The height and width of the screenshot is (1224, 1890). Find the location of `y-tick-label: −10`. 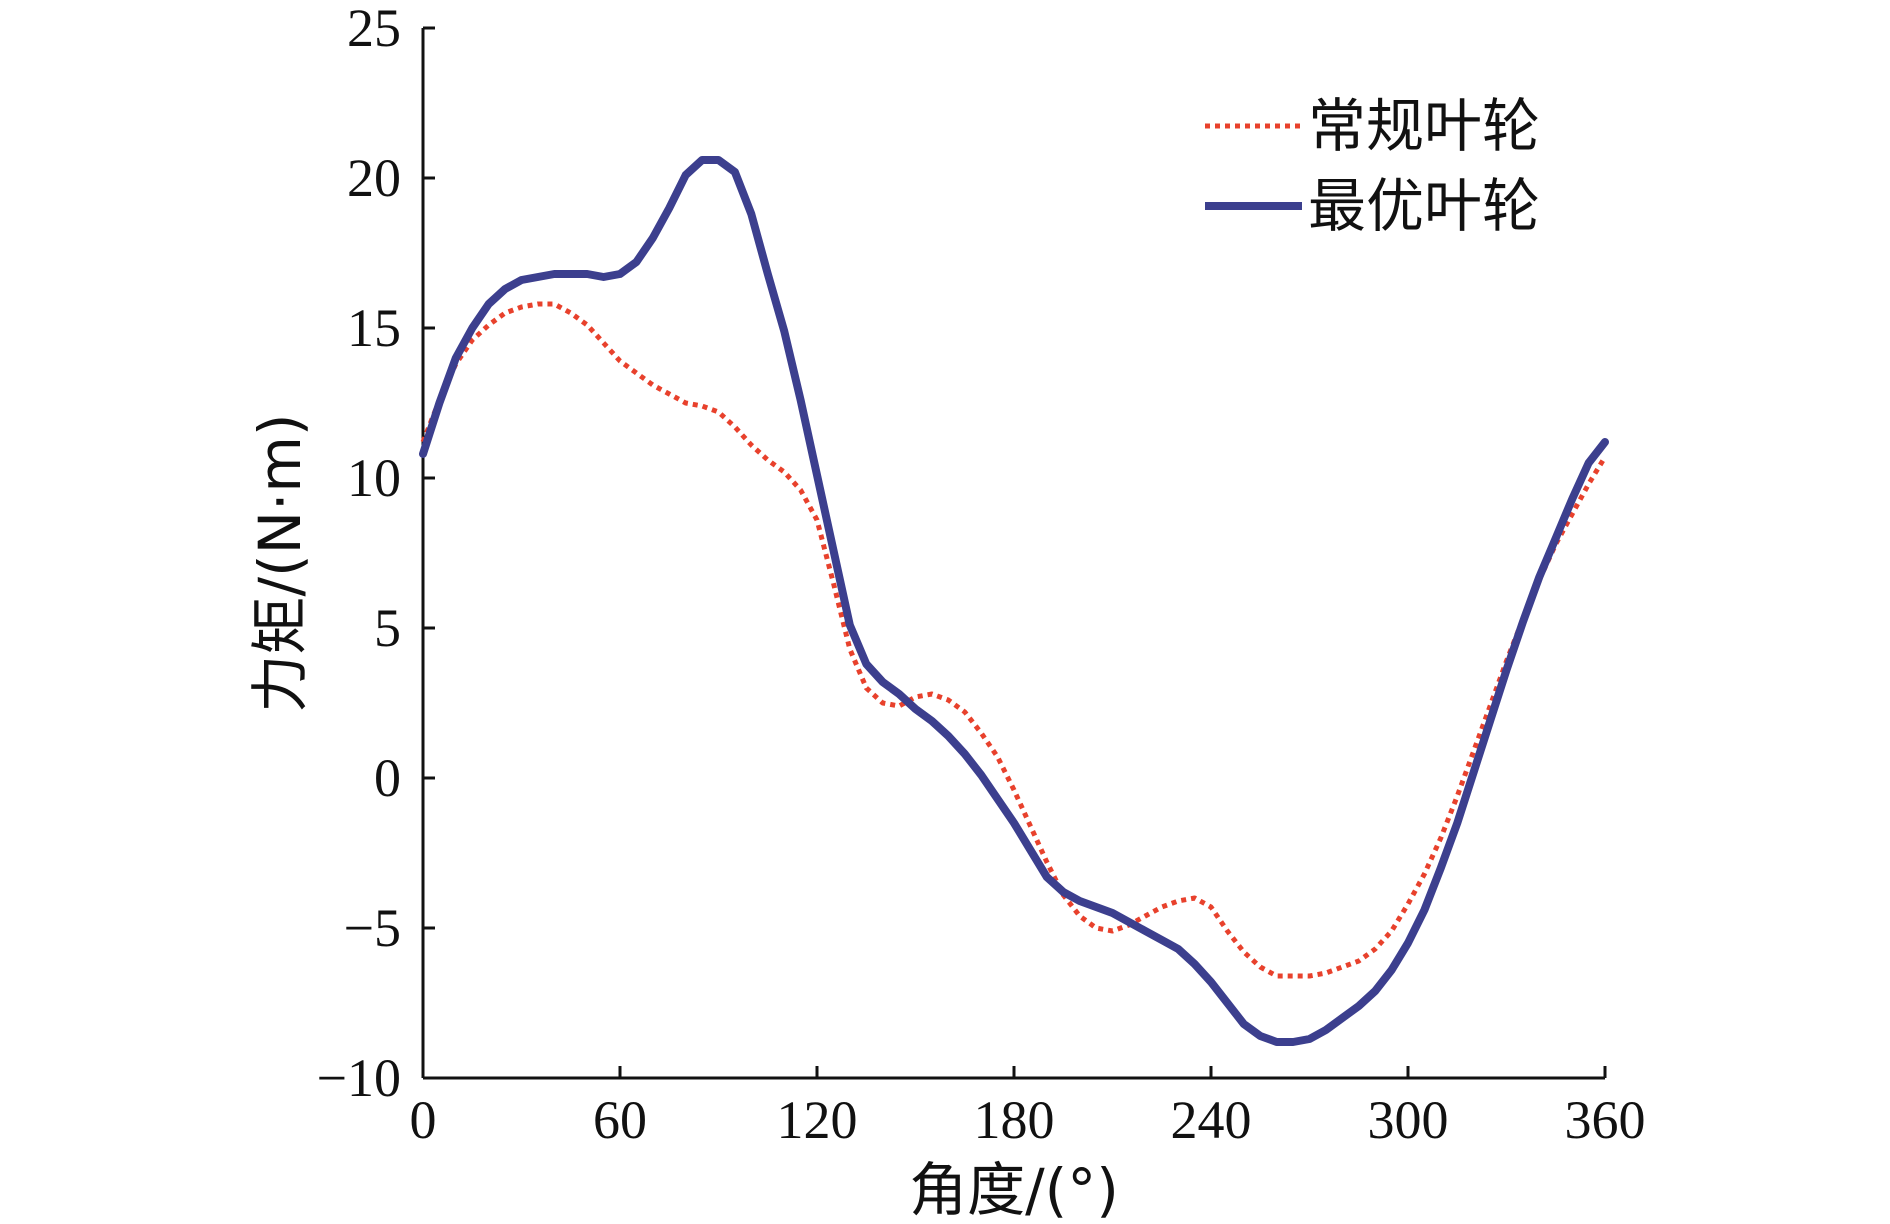

y-tick-label: −10 is located at coordinates (359, 1078).